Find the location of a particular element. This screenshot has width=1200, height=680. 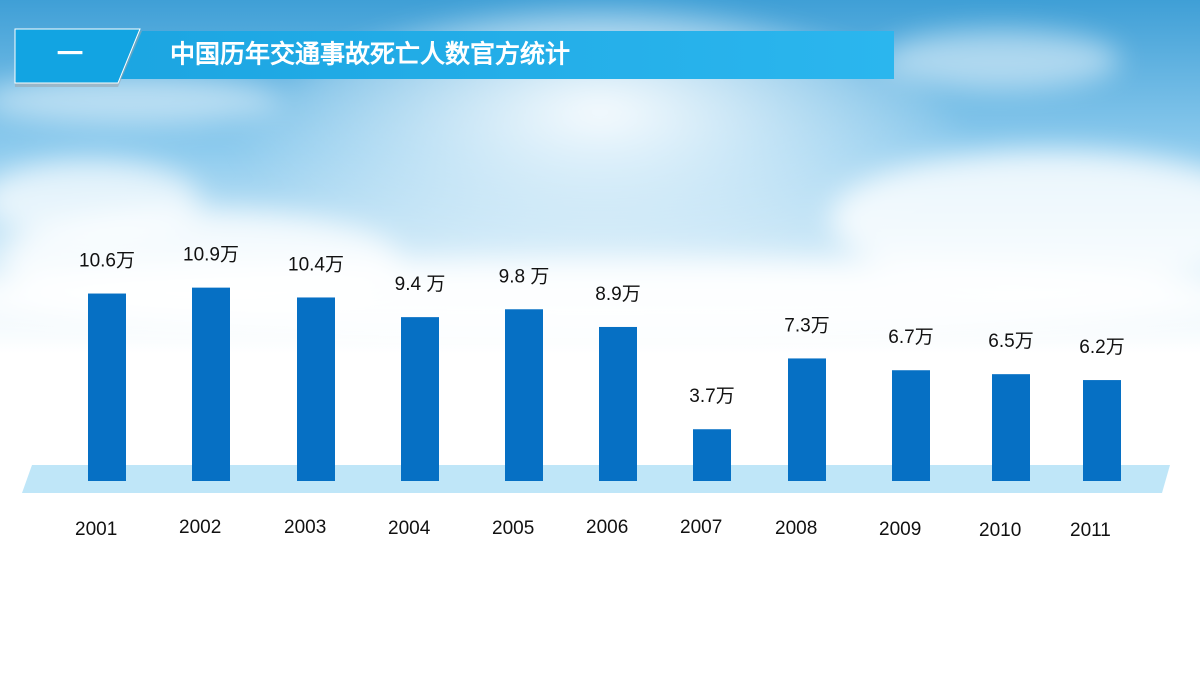

header-bar is located at coordinates (456, 55).